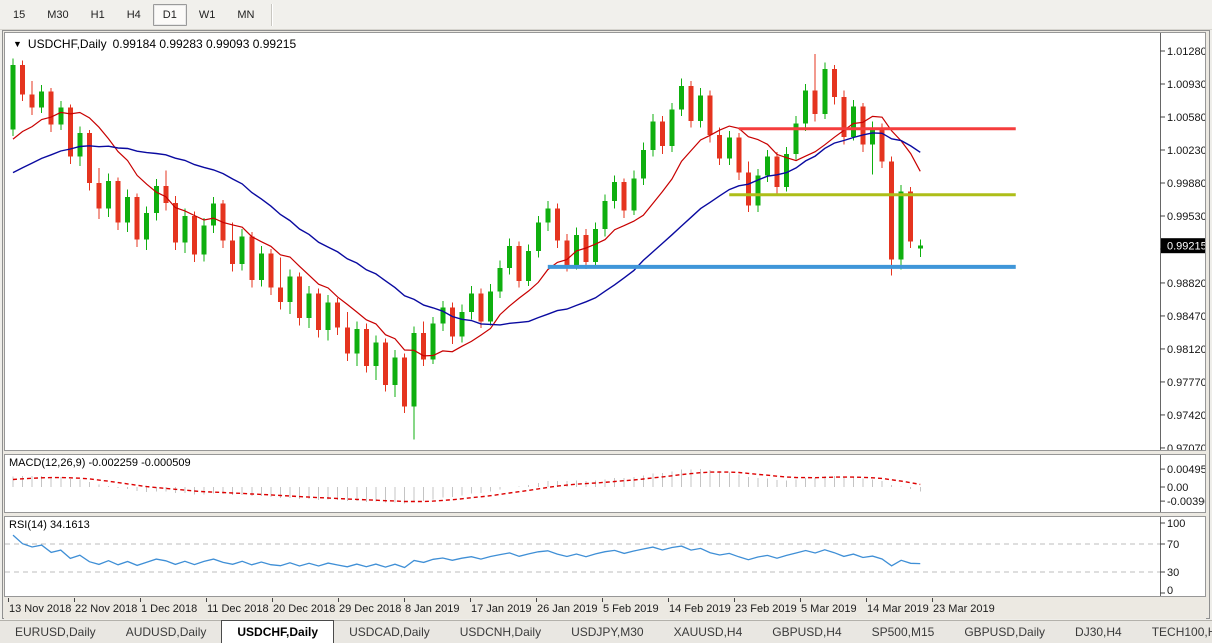  Describe the element at coordinates (100, 463) in the screenshot. I see `macd-label: MACD(12,26,9) -0.002259 -0.000509` at that location.